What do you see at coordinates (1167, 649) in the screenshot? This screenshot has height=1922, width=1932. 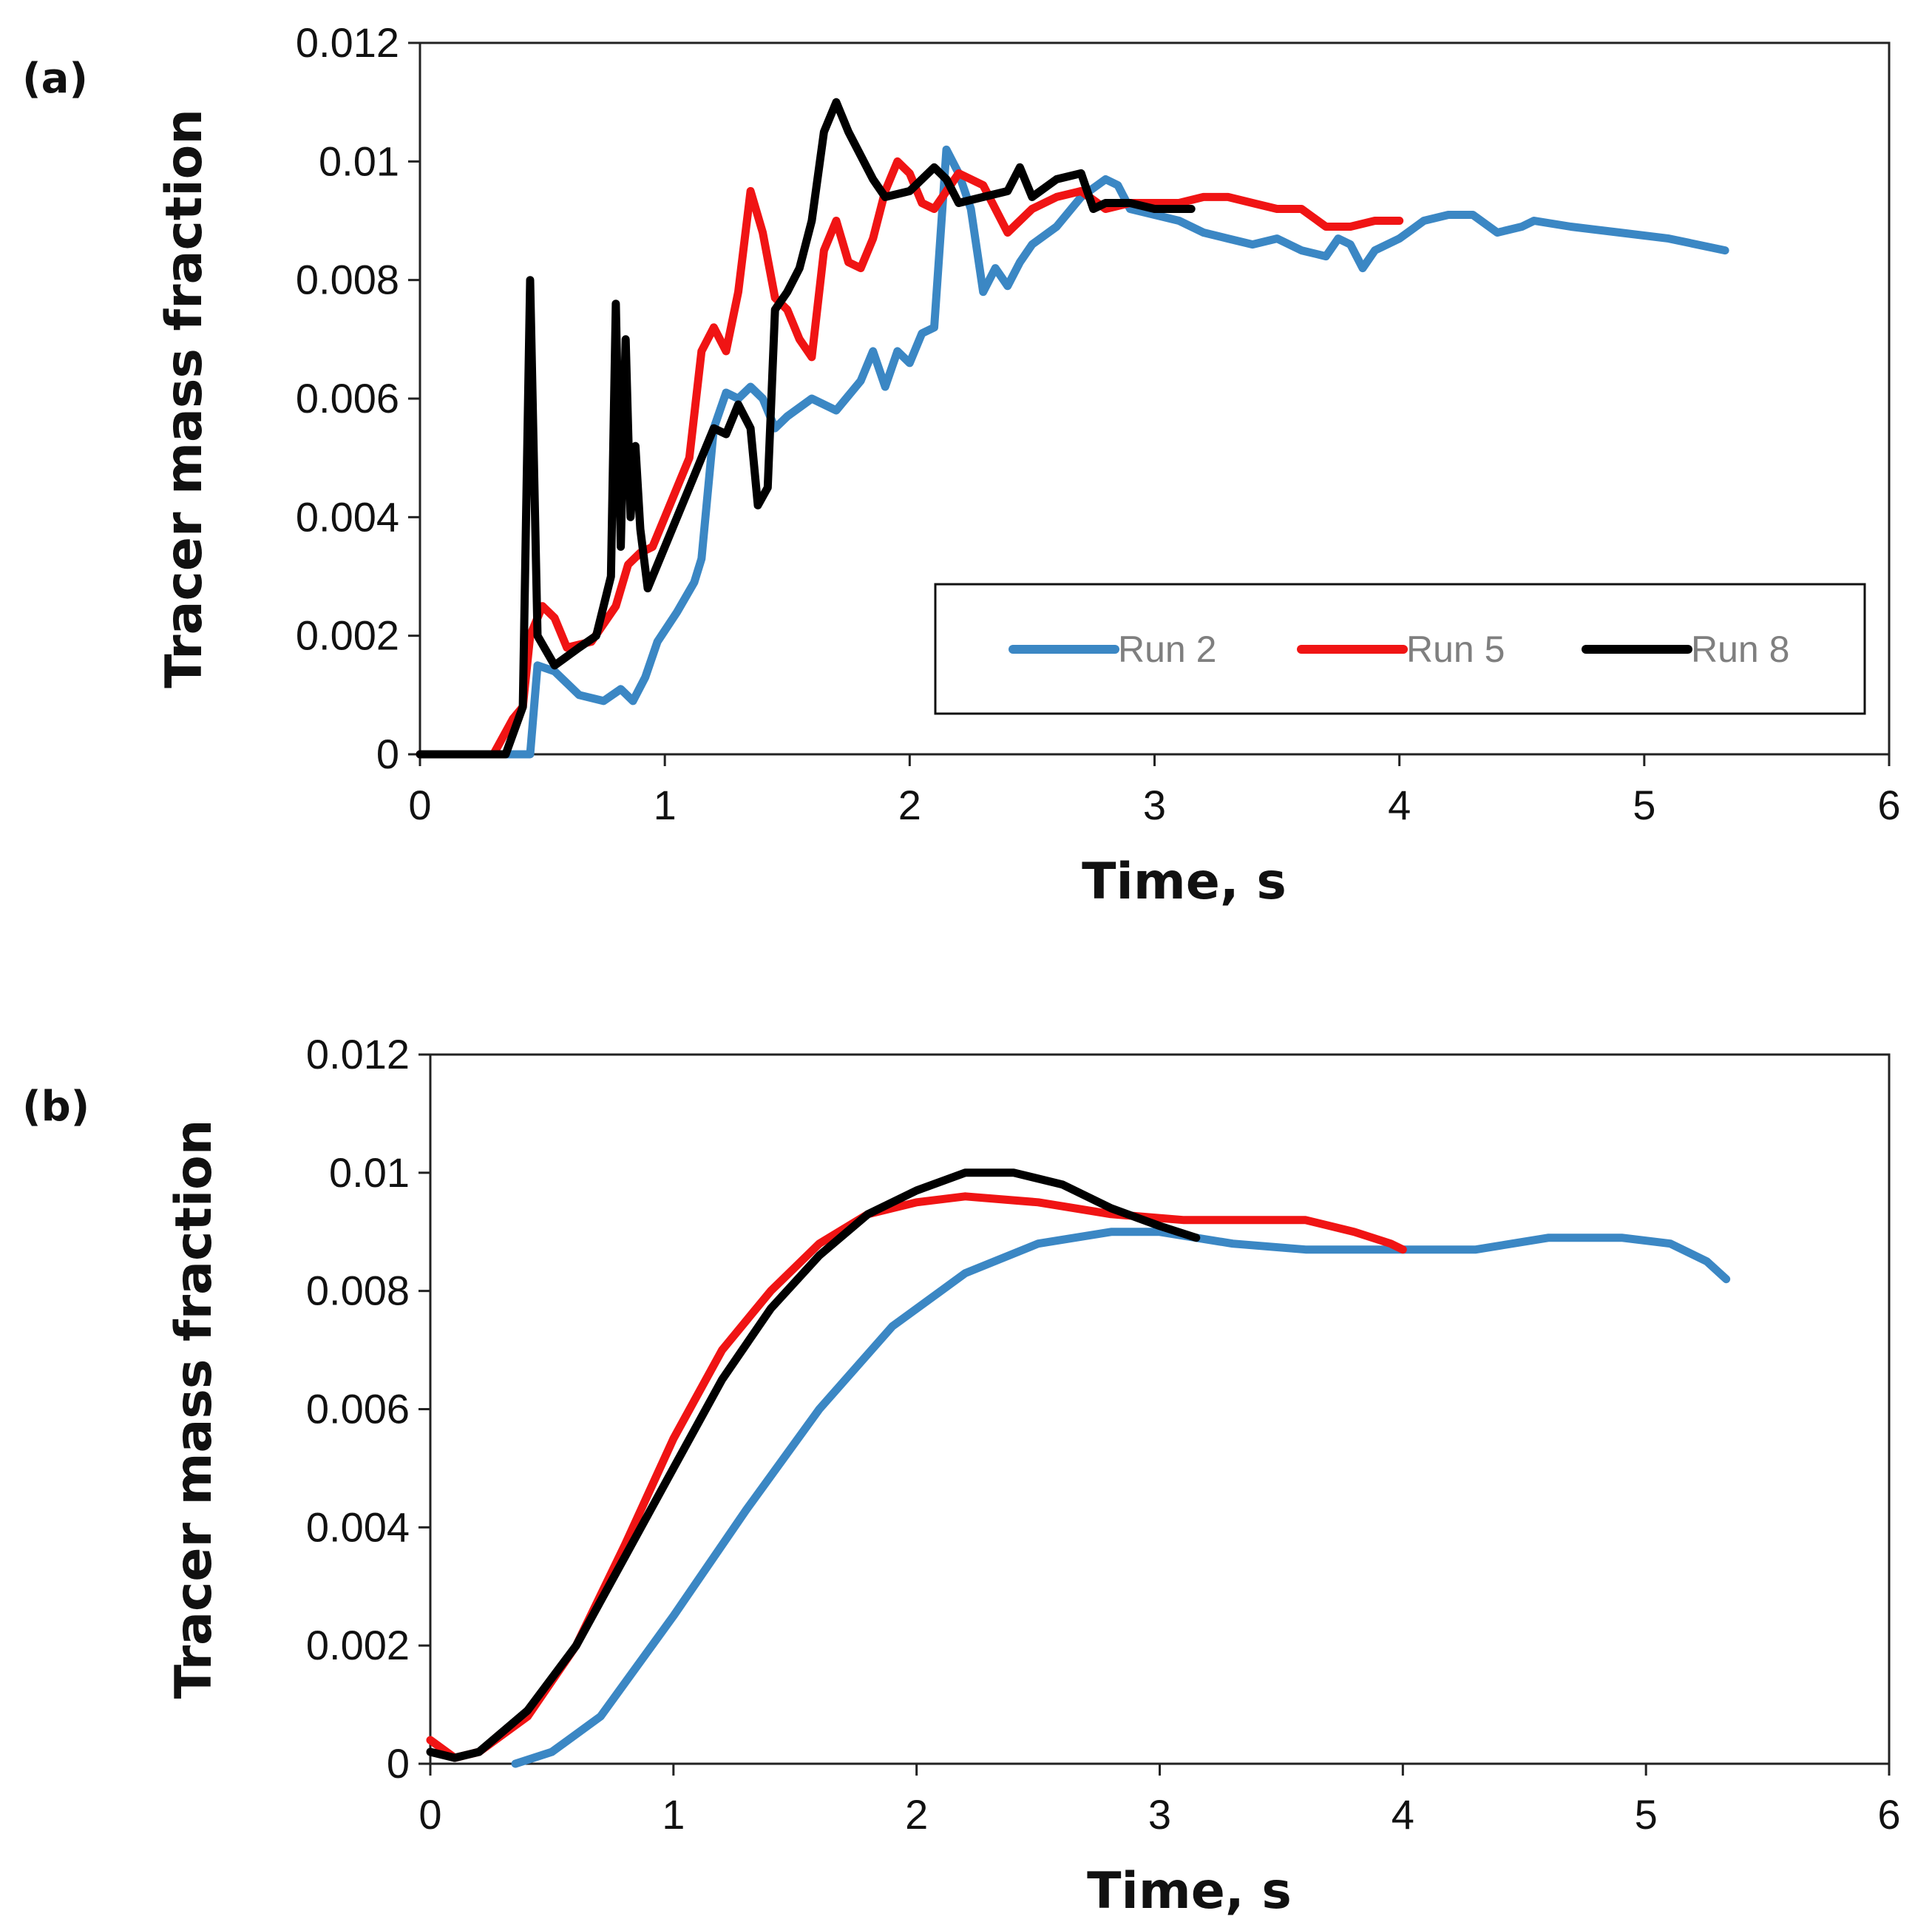 I see `legend-label-run-2: Run 2` at bounding box center [1167, 649].